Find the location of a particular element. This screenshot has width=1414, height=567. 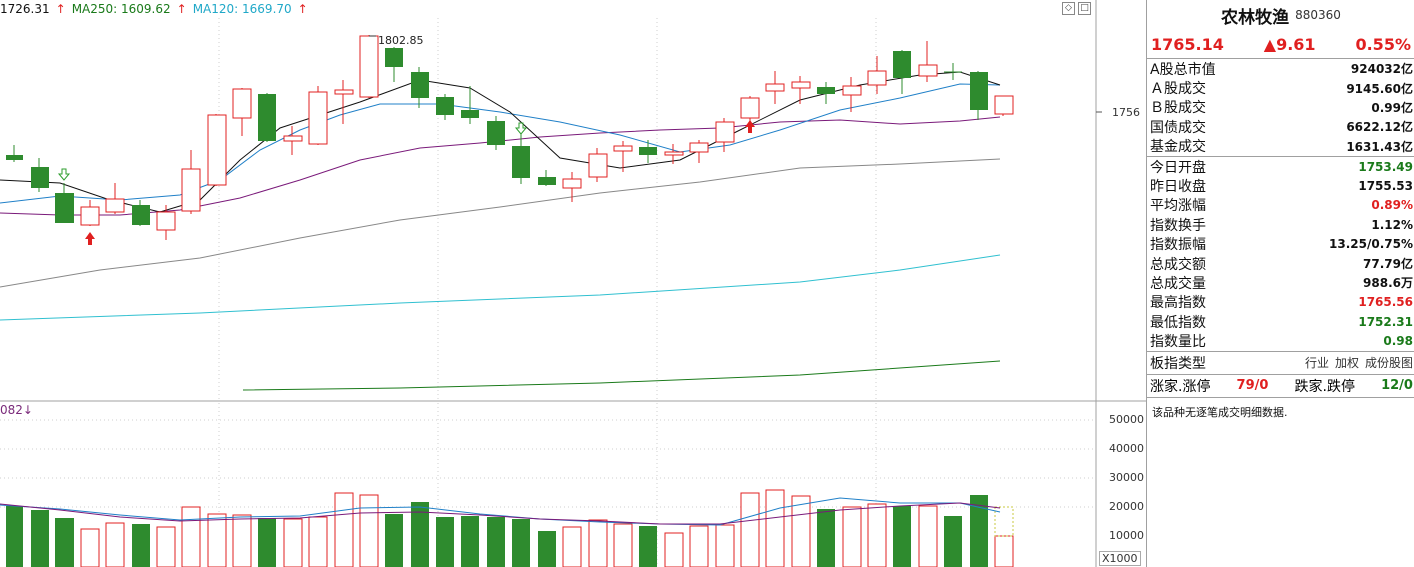

market-row: 国债成交 6622.12亿 is located at coordinates (1281, 127).